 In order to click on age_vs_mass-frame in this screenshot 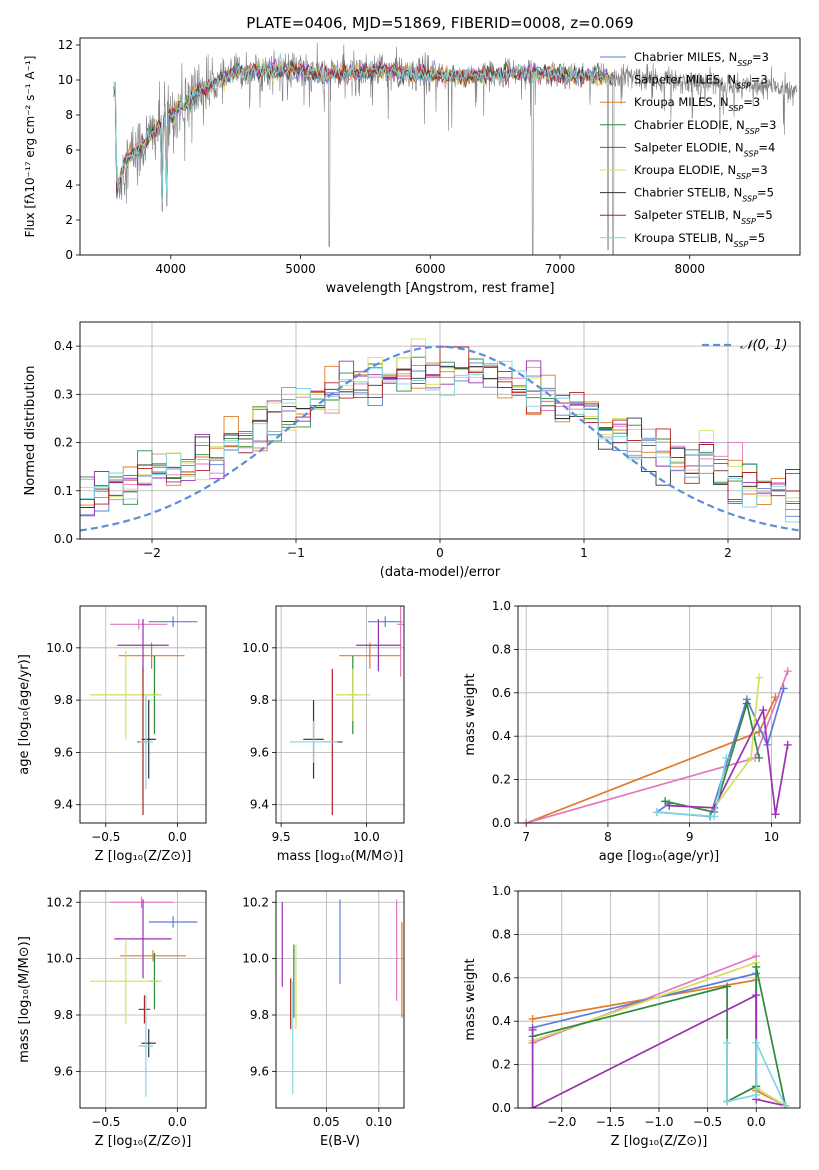, I will do `click(340, 714)`.